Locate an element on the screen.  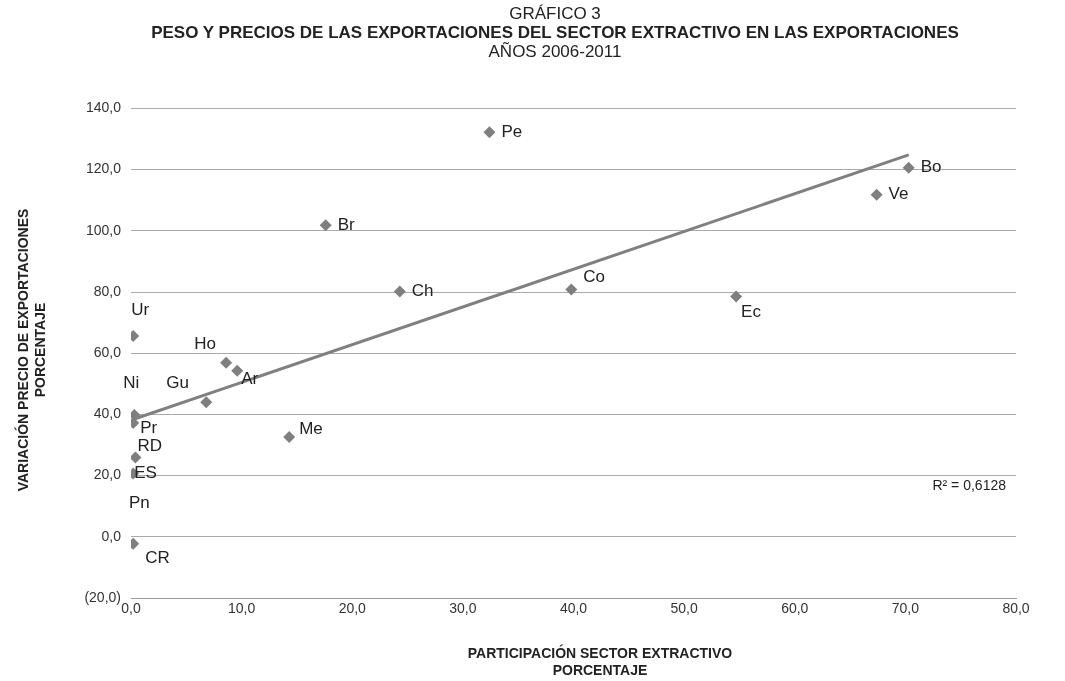
annotation: Me is located at coordinates (311, 428).